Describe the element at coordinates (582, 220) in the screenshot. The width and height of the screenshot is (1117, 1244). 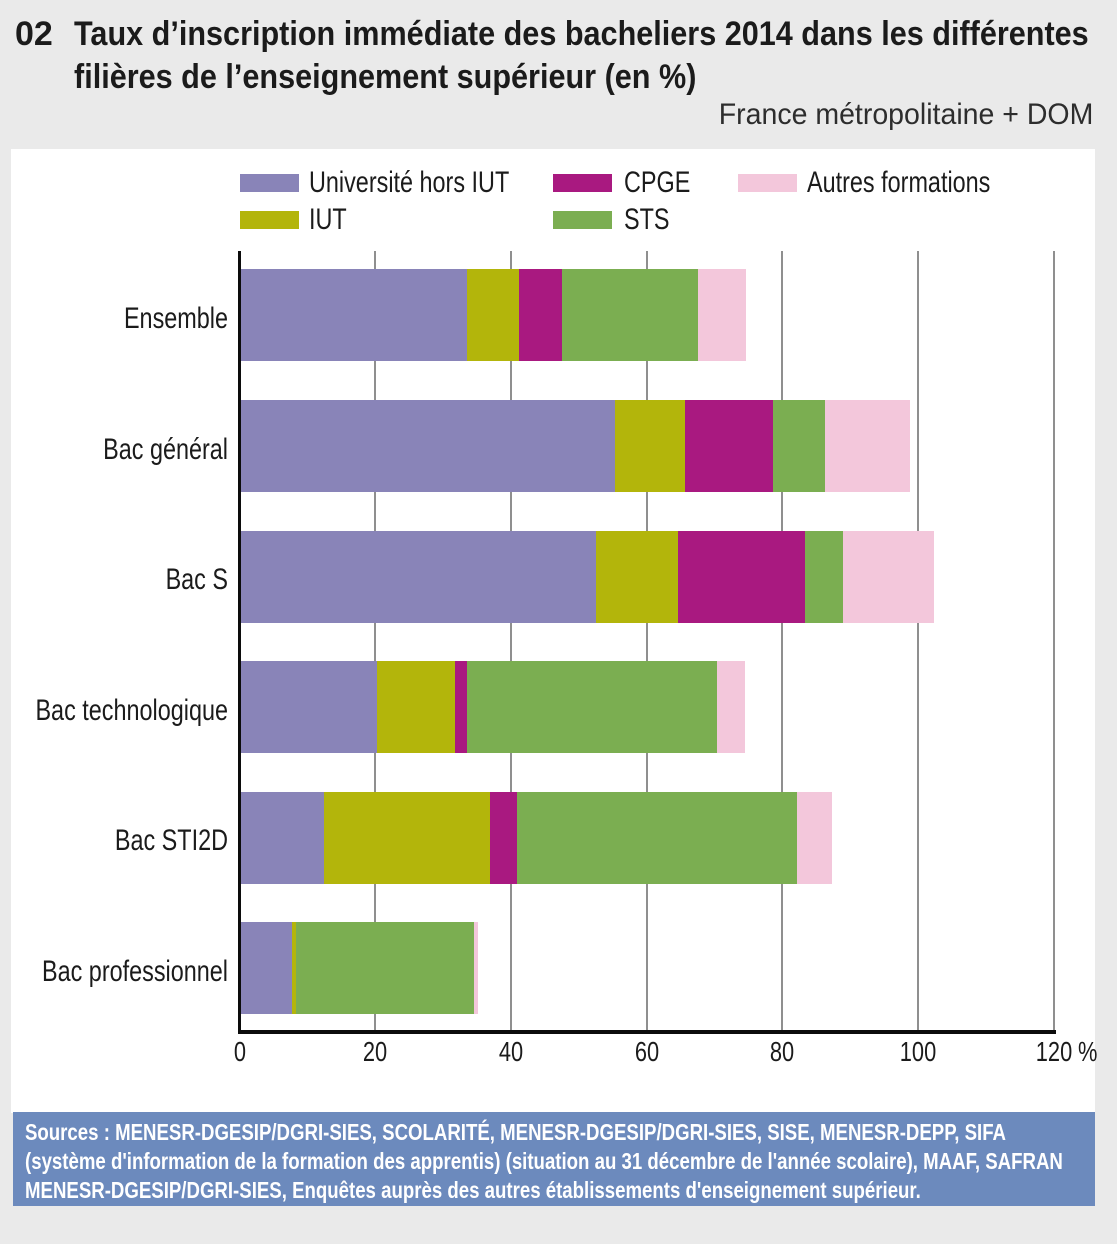
I see `legend-swatch-sts` at that location.